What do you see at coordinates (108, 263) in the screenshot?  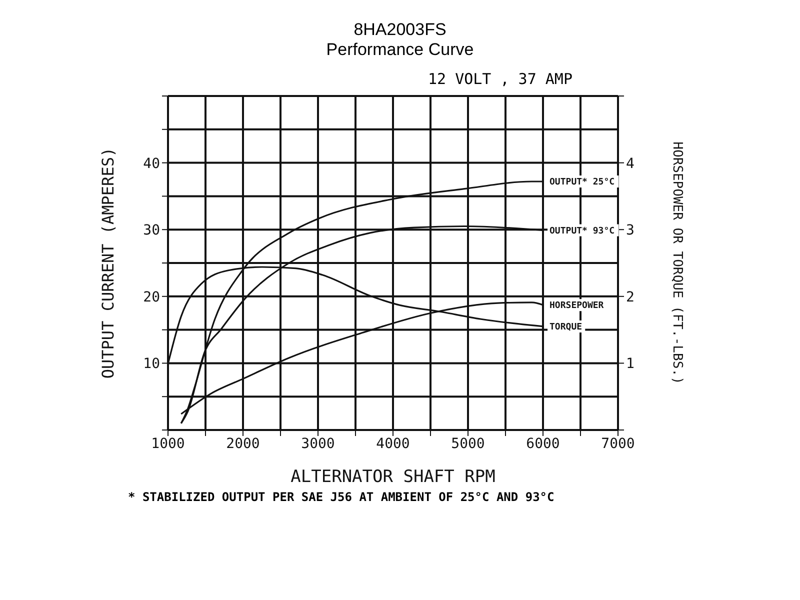 I see `y-axis-title: OUTPUT CURRENT (AMPERES)` at bounding box center [108, 263].